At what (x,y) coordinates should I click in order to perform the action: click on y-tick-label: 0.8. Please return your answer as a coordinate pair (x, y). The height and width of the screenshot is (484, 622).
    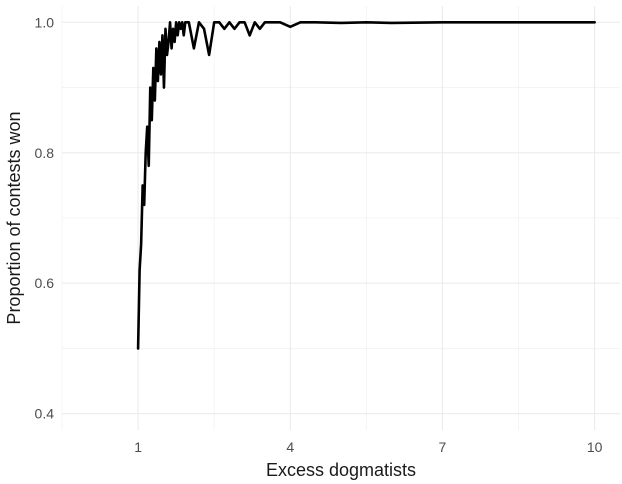
    Looking at the image, I should click on (45, 153).